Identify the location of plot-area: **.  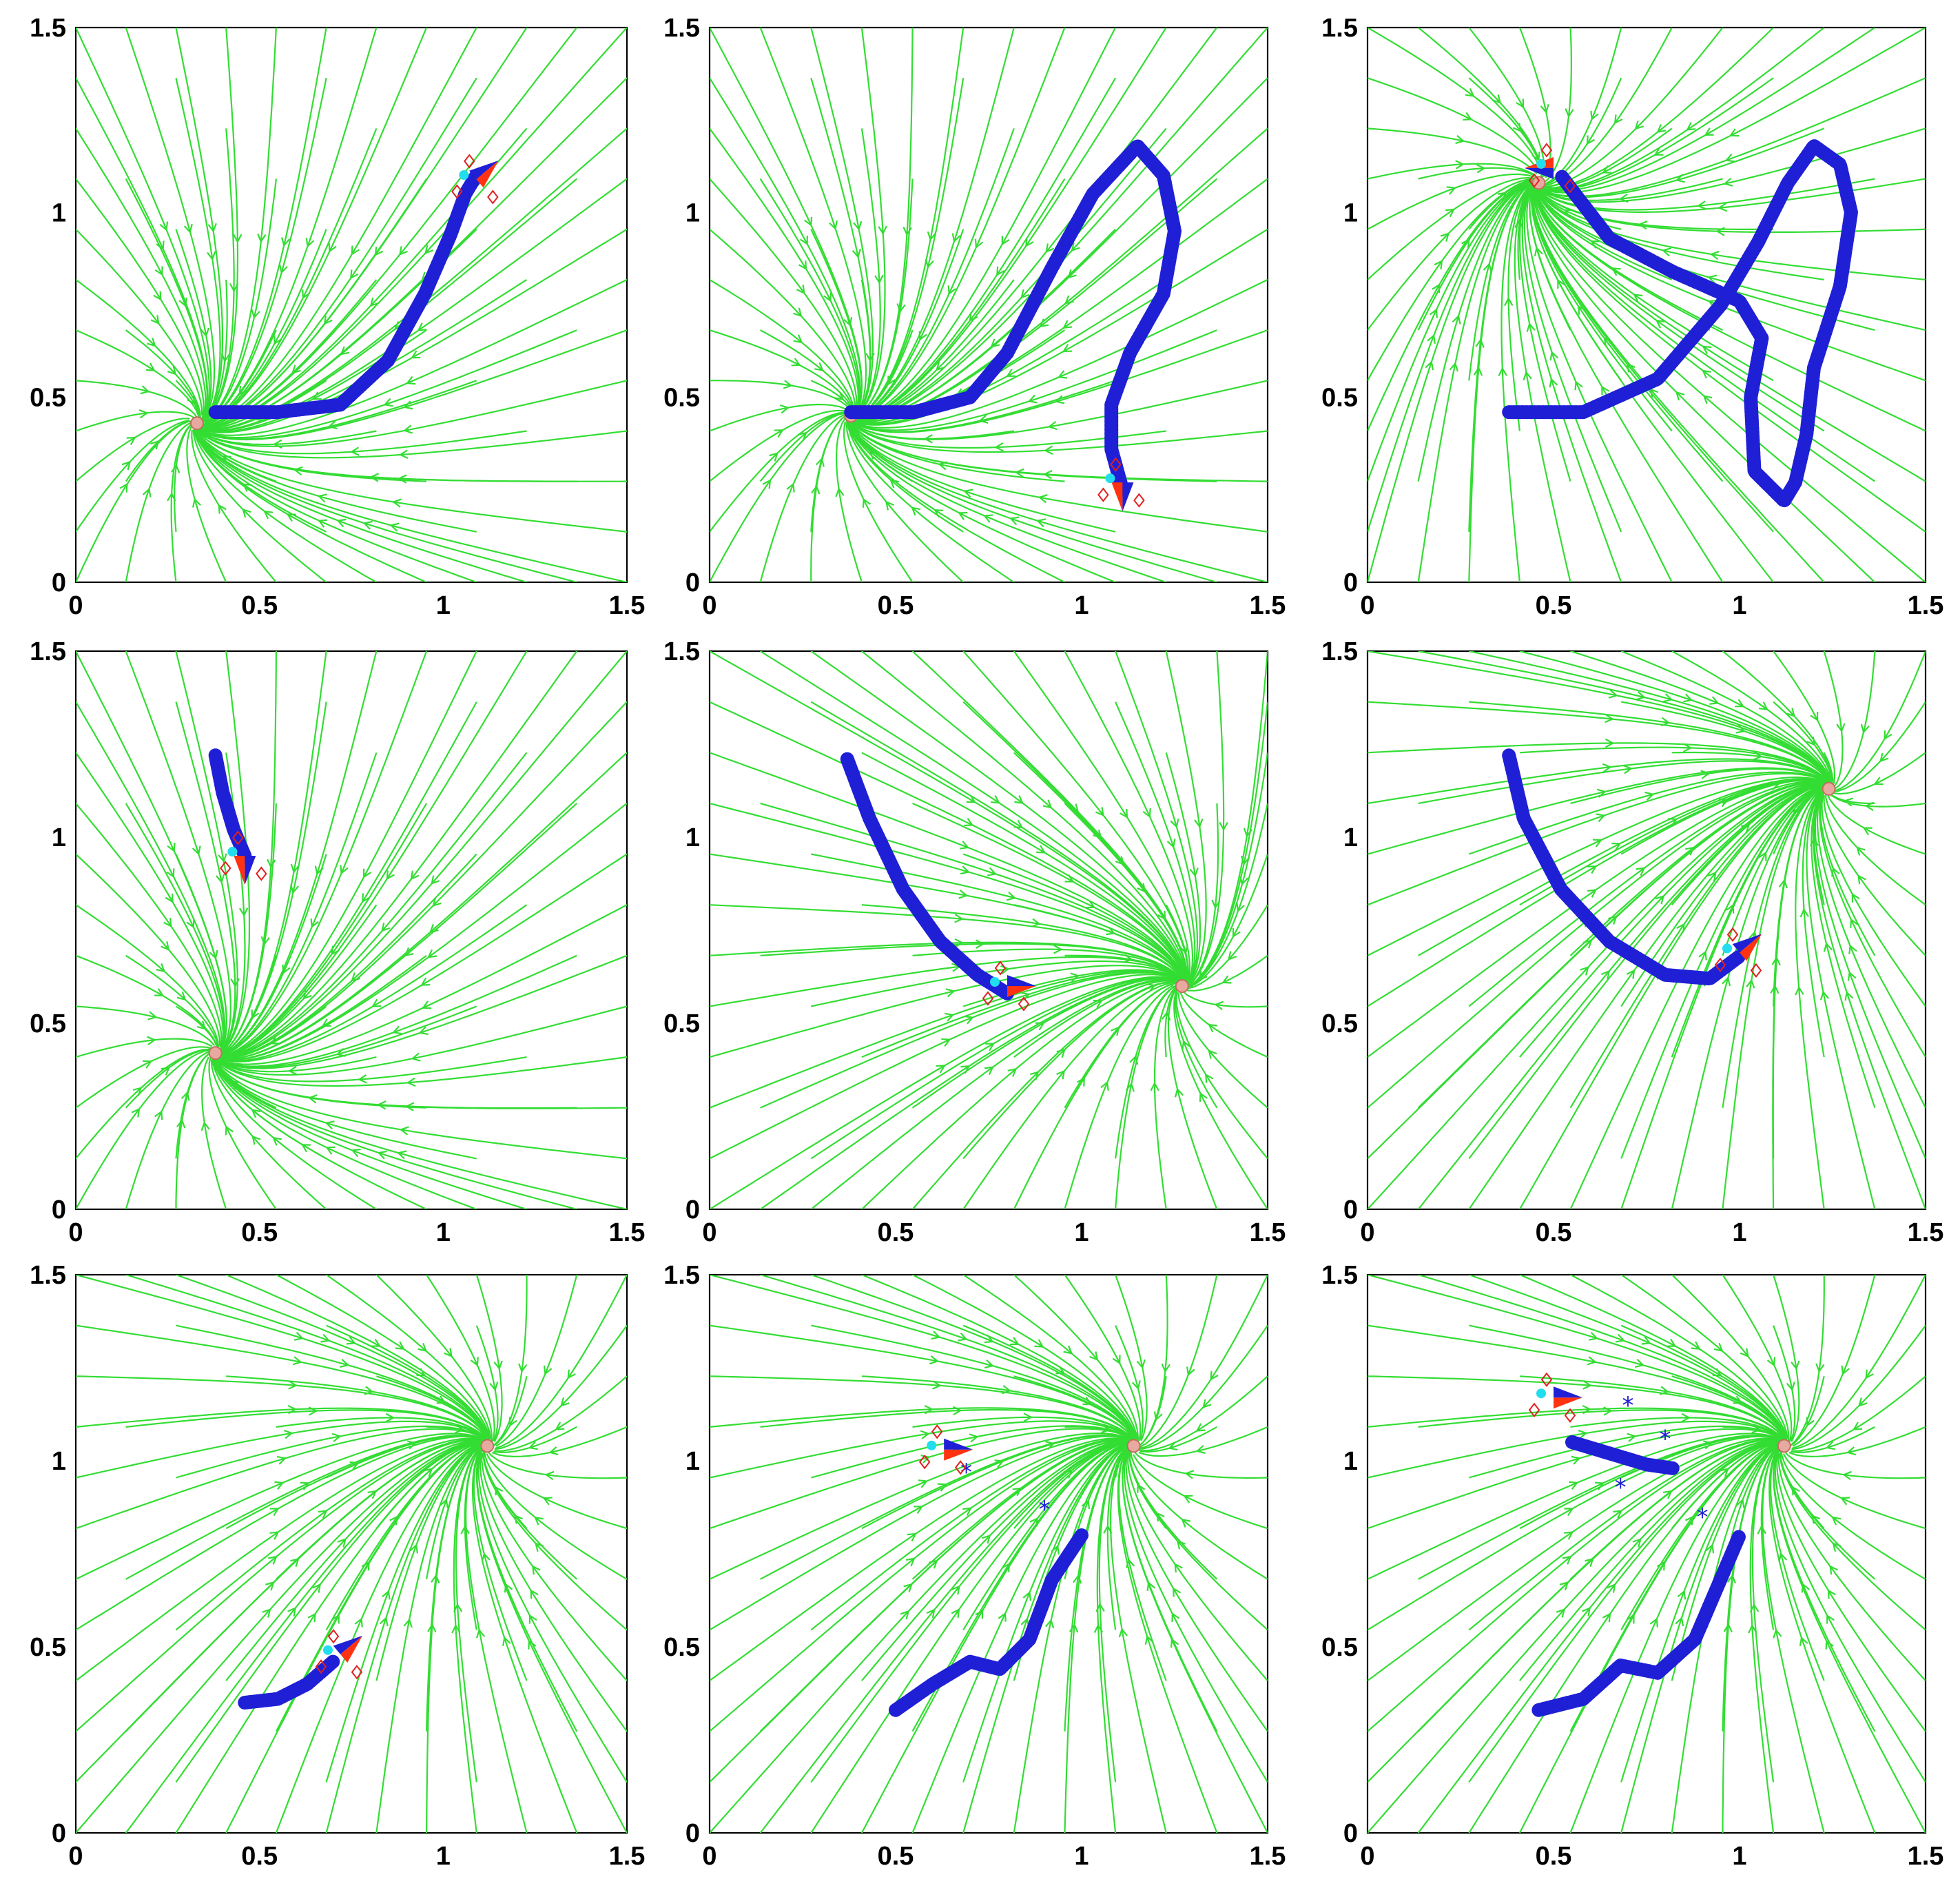
(989, 1554).